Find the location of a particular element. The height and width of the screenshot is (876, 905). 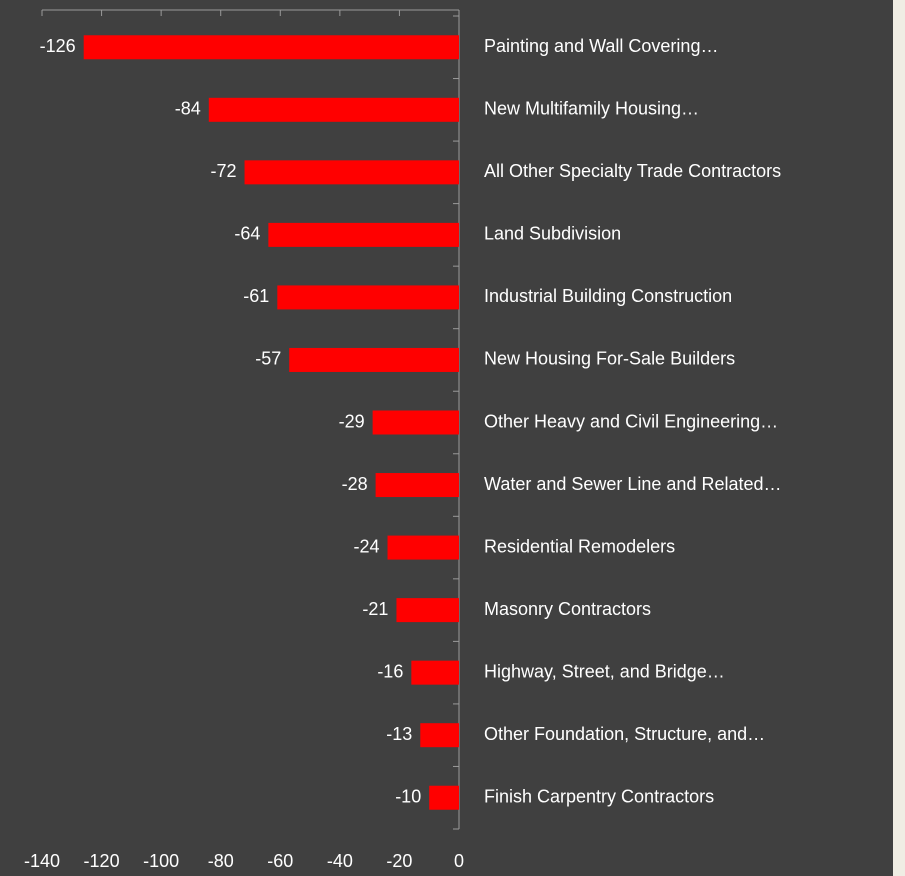

value-label: -29 is located at coordinates (352, 421).